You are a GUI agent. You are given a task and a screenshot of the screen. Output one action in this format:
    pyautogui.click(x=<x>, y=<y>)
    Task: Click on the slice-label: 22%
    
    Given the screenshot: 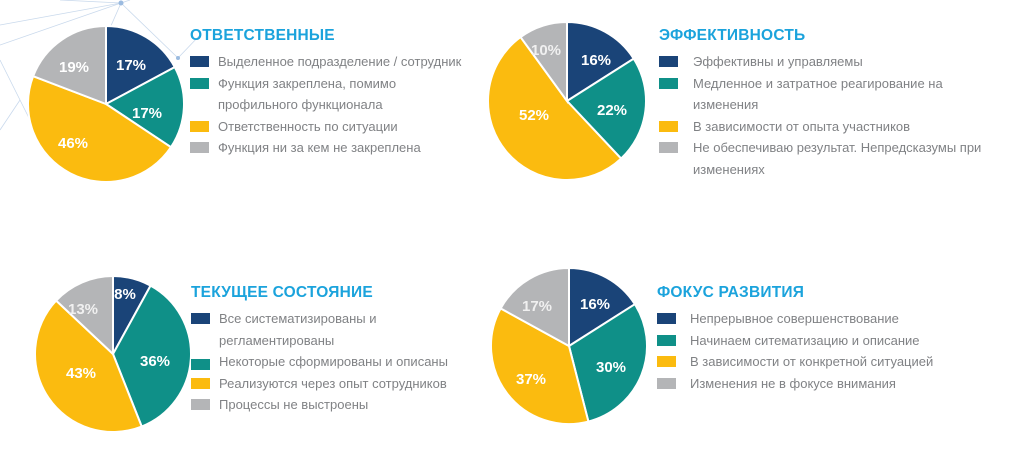 What is the action you would take?
    pyautogui.click(x=612, y=110)
    